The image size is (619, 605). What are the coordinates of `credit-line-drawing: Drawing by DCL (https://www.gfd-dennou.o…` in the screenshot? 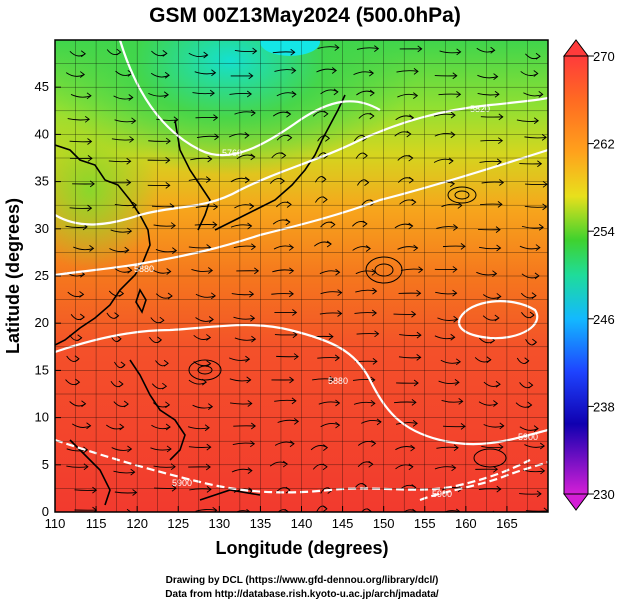 It's located at (302, 580).